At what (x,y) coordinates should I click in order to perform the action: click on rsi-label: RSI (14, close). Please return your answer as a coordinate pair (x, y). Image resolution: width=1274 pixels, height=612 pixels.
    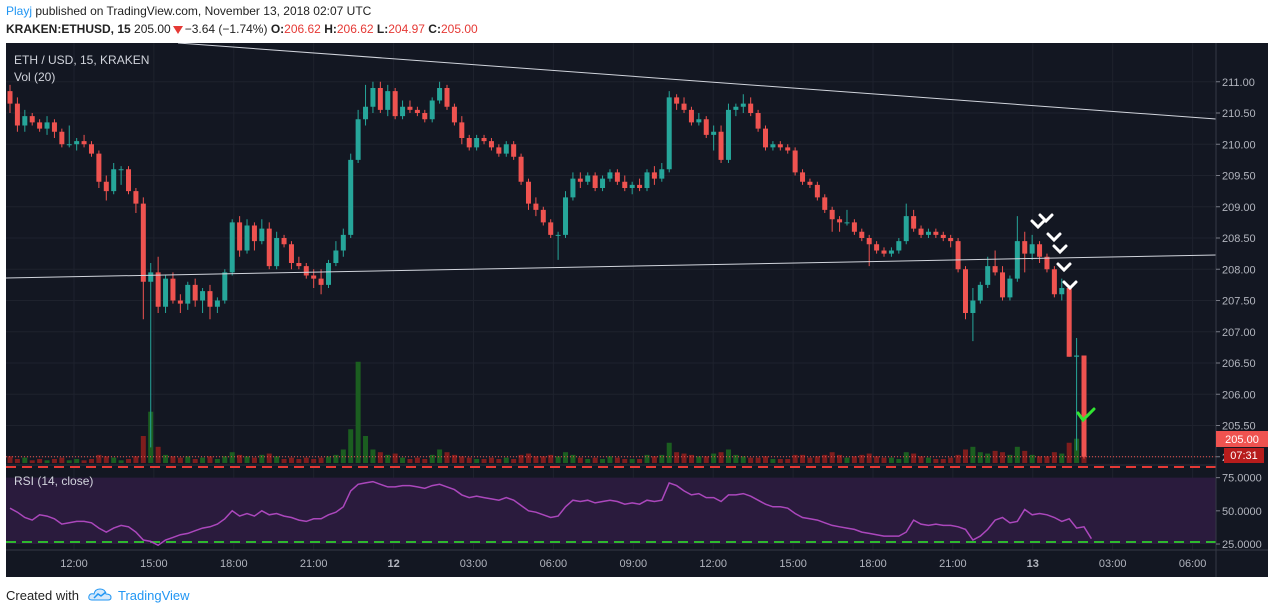
    Looking at the image, I should click on (53, 481).